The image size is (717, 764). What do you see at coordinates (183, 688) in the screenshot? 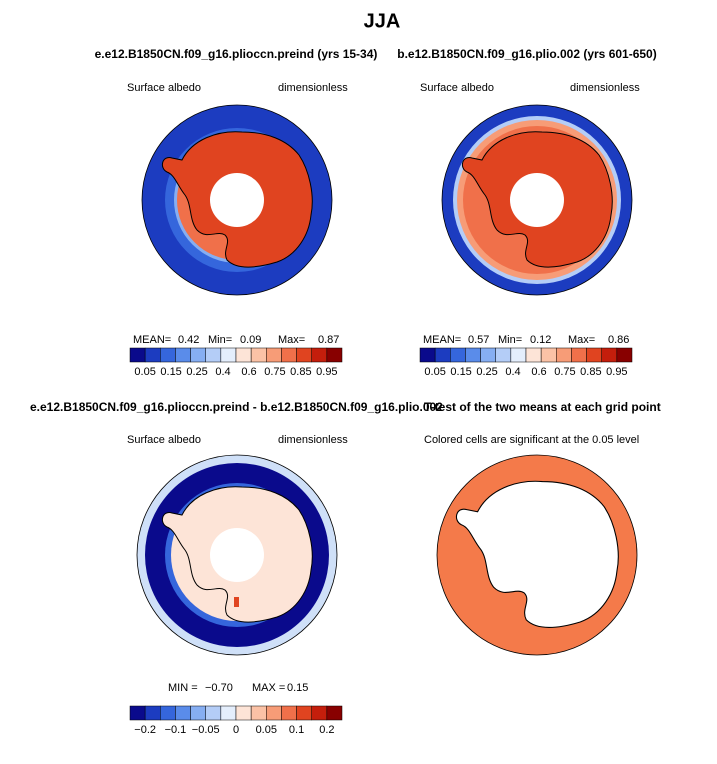
I see `stat: MIN =` at bounding box center [183, 688].